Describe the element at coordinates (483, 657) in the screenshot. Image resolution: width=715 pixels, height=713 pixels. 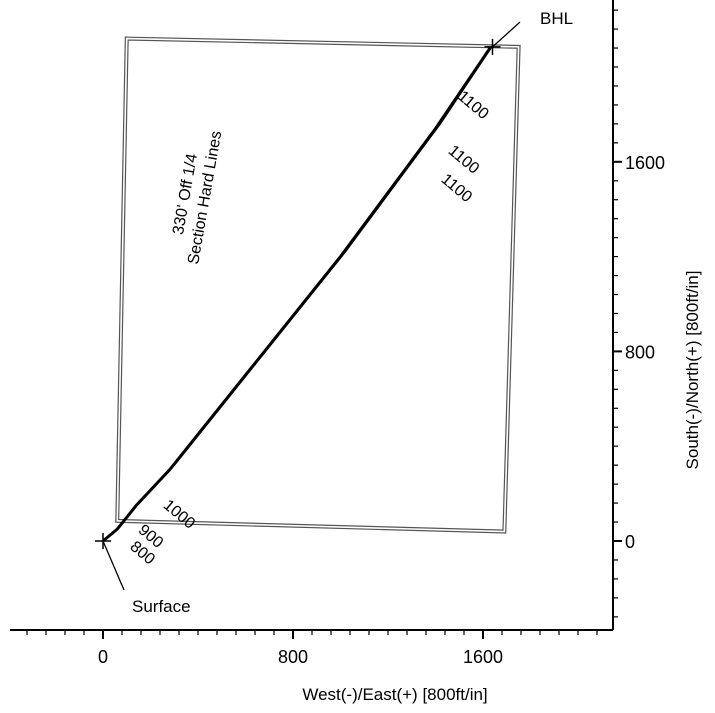
I see `x-tick-label: 1600` at that location.